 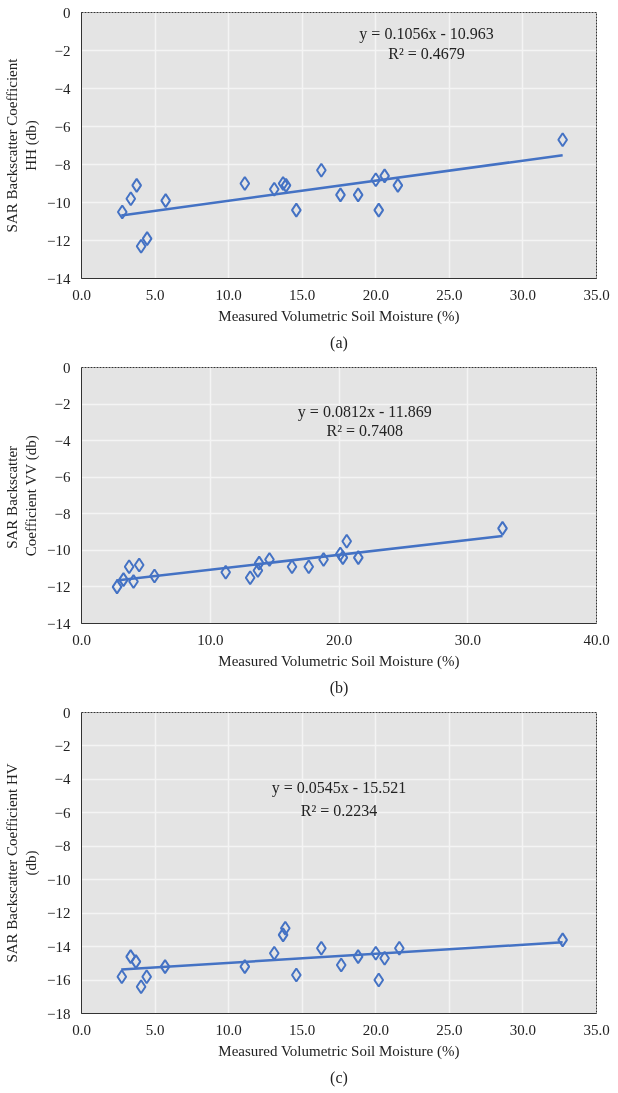 I want to click on text: (b), so click(x=339, y=687).